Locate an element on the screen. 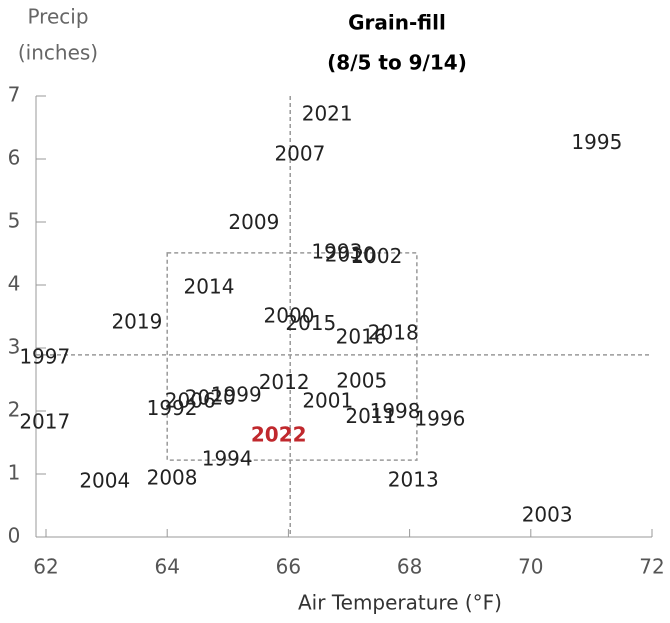  point-label: 2013 is located at coordinates (413, 479).